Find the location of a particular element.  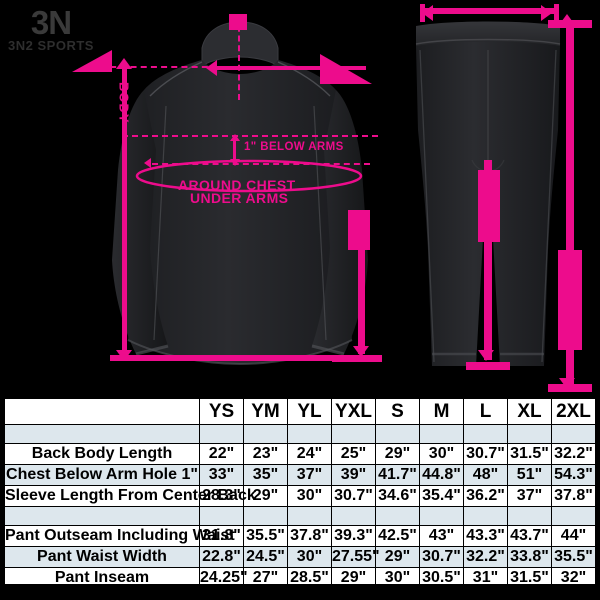

table-header-row: YS YM YL YXL S M L XL 2XL is located at coordinates (300, 411).